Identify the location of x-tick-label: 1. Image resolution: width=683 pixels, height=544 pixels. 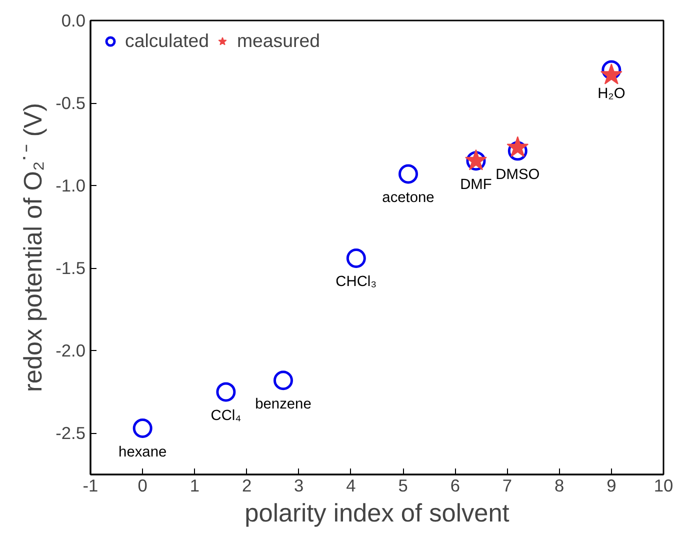
(195, 486).